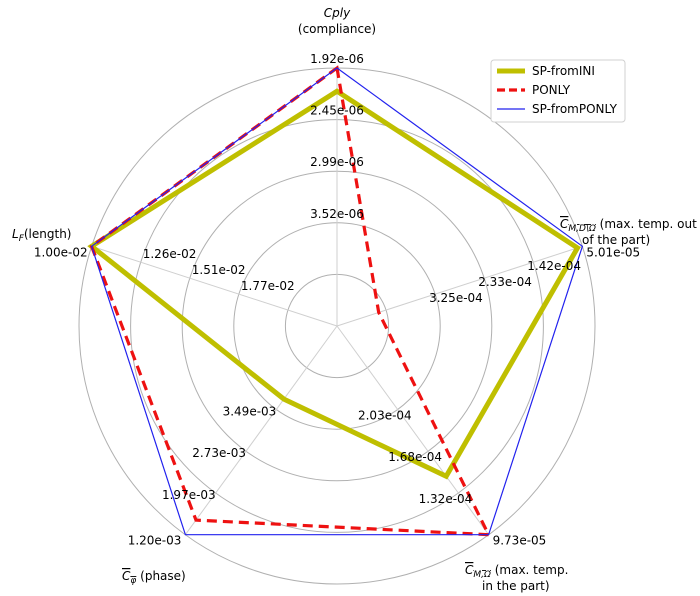 This screenshot has height=596, width=700. I want to click on tick-label-axis3-3: 1.68e-04, so click(415, 457).